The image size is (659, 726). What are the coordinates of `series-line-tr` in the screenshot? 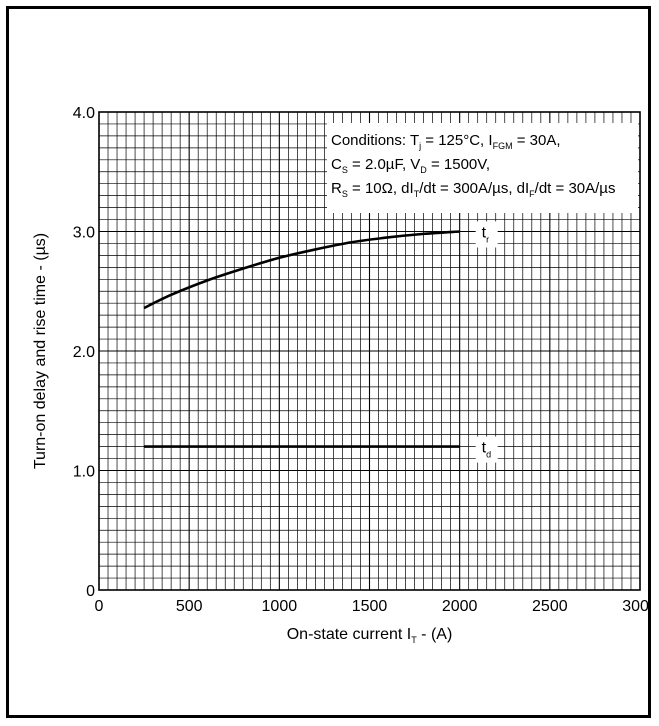 It's located at (301, 270).